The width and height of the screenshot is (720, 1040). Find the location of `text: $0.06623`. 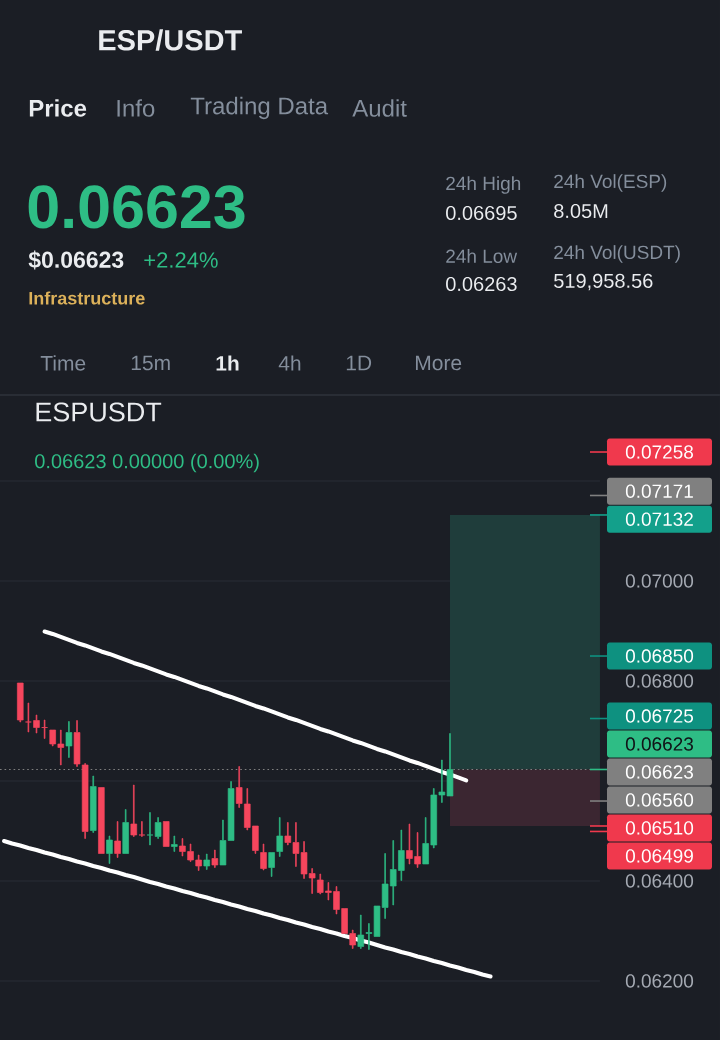

text: $0.06623 is located at coordinates (76, 260).